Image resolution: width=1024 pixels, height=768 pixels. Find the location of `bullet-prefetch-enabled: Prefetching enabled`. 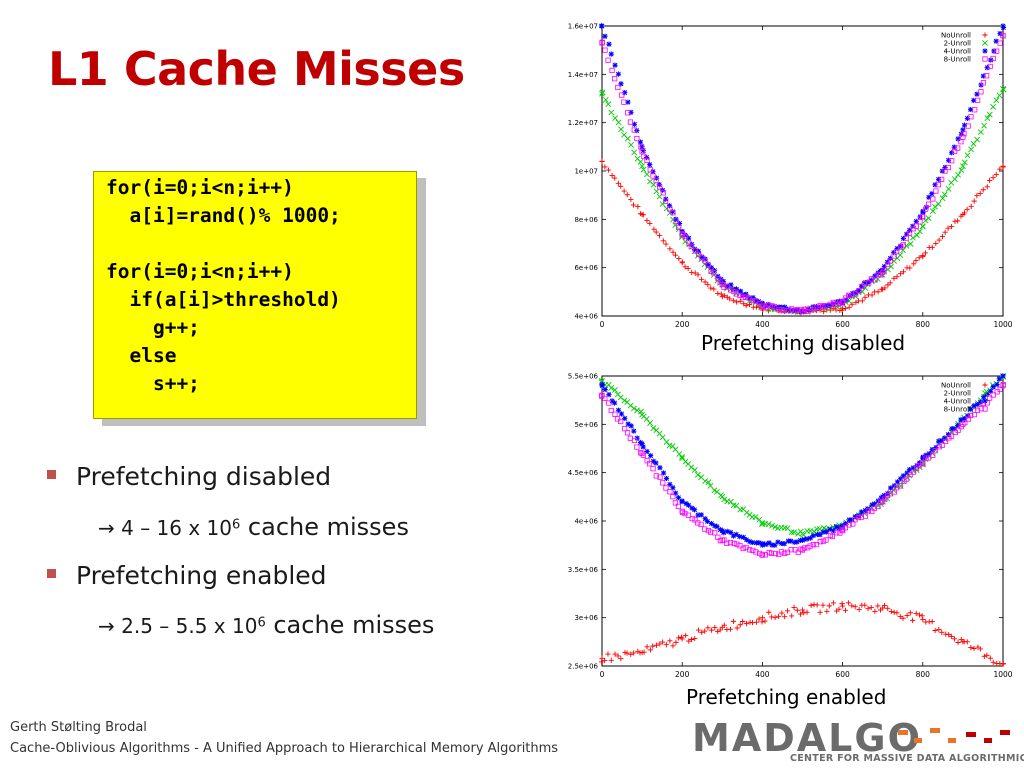

bullet-prefetch-enabled: Prefetching enabled is located at coordinates (187, 575).